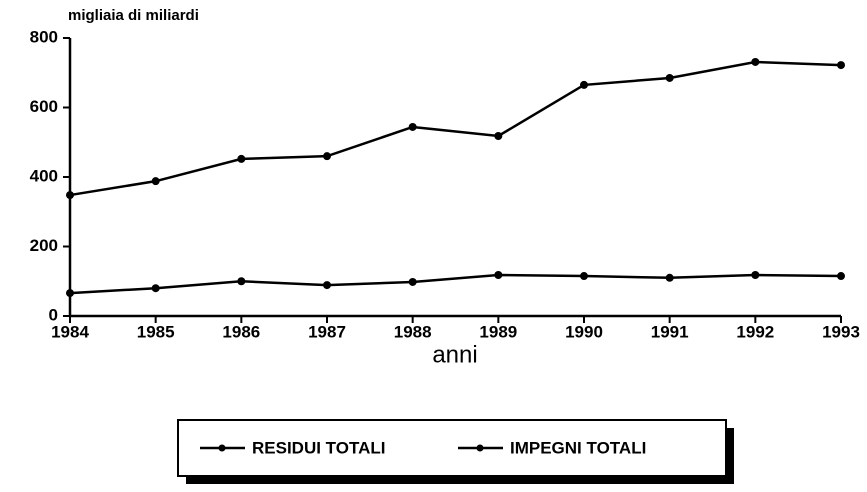 The image size is (867, 492). What do you see at coordinates (44, 175) in the screenshot?
I see `y-tick-label: 400` at bounding box center [44, 175].